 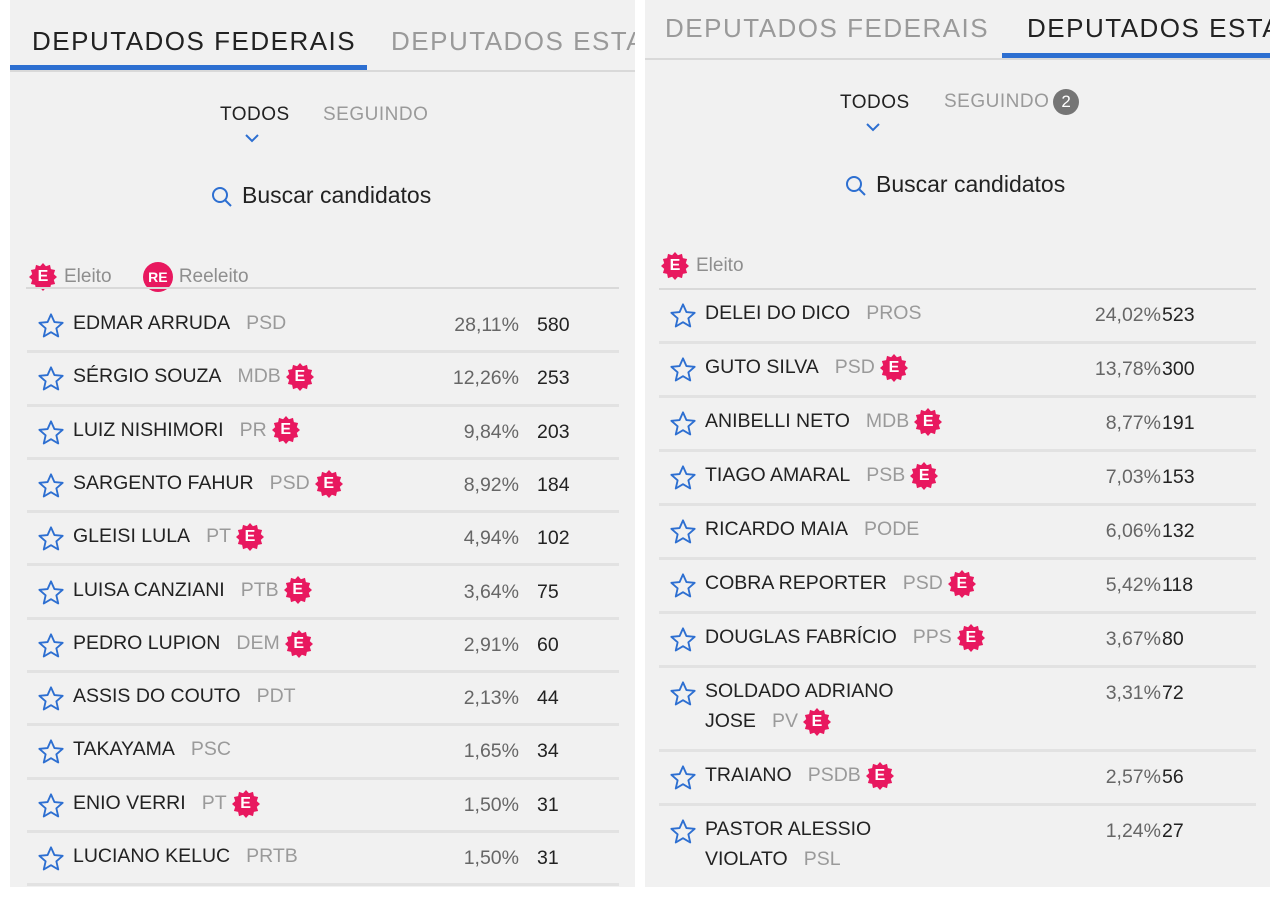 I want to click on candidate-party: PT, so click(x=218, y=536).